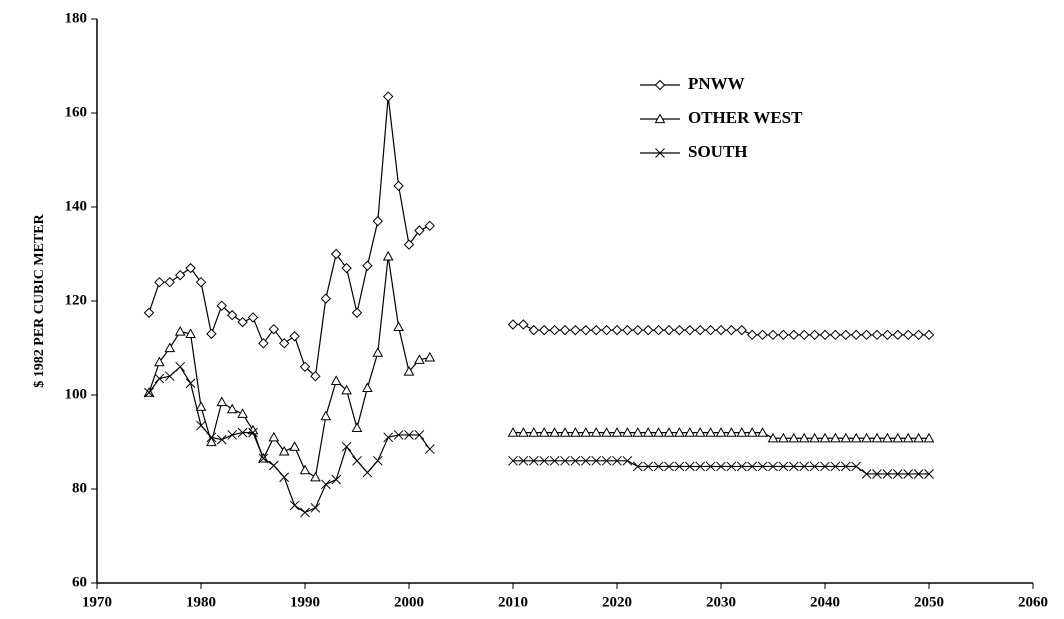 The image size is (1064, 619). I want to click on x-tick-label: 1970, so click(97, 602).